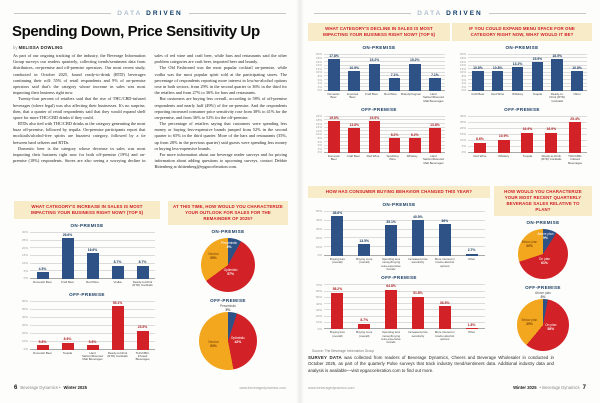 The width and height of the screenshot is (600, 403). Describe the element at coordinates (213, 255) in the screenshot. I see `pie-slice-label: Neutral 35%` at that location.